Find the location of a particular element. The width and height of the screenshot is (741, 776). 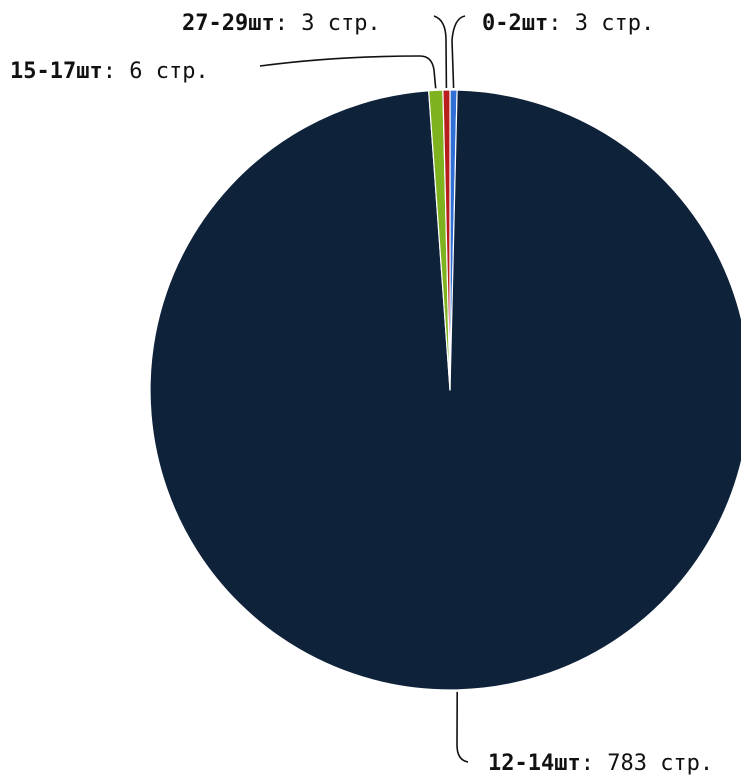

slice-label-value: : 6 стр. is located at coordinates (156, 71).